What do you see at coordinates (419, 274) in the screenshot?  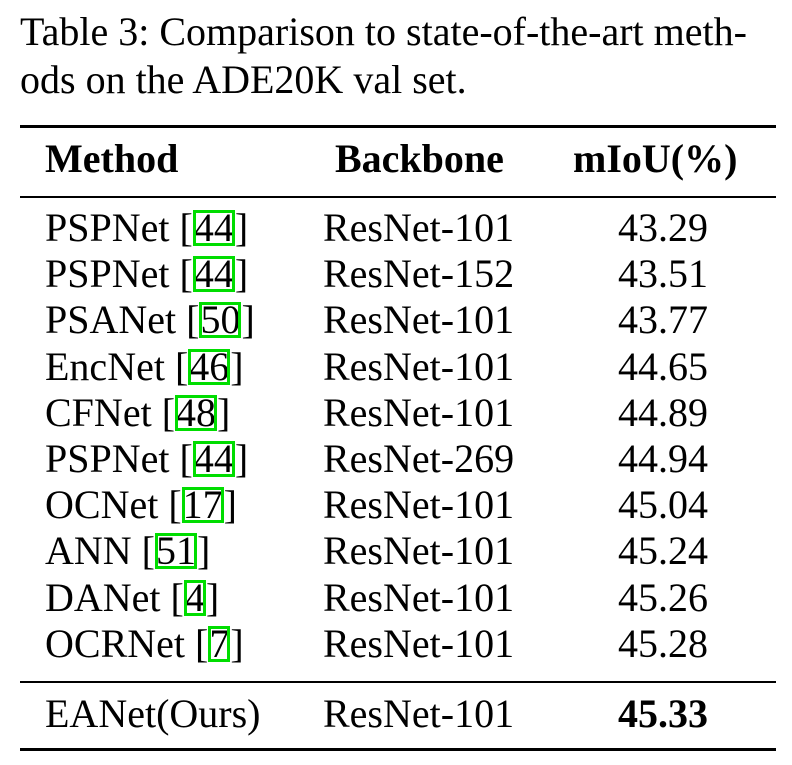 I see `row-backbone: ResNet-152` at bounding box center [419, 274].